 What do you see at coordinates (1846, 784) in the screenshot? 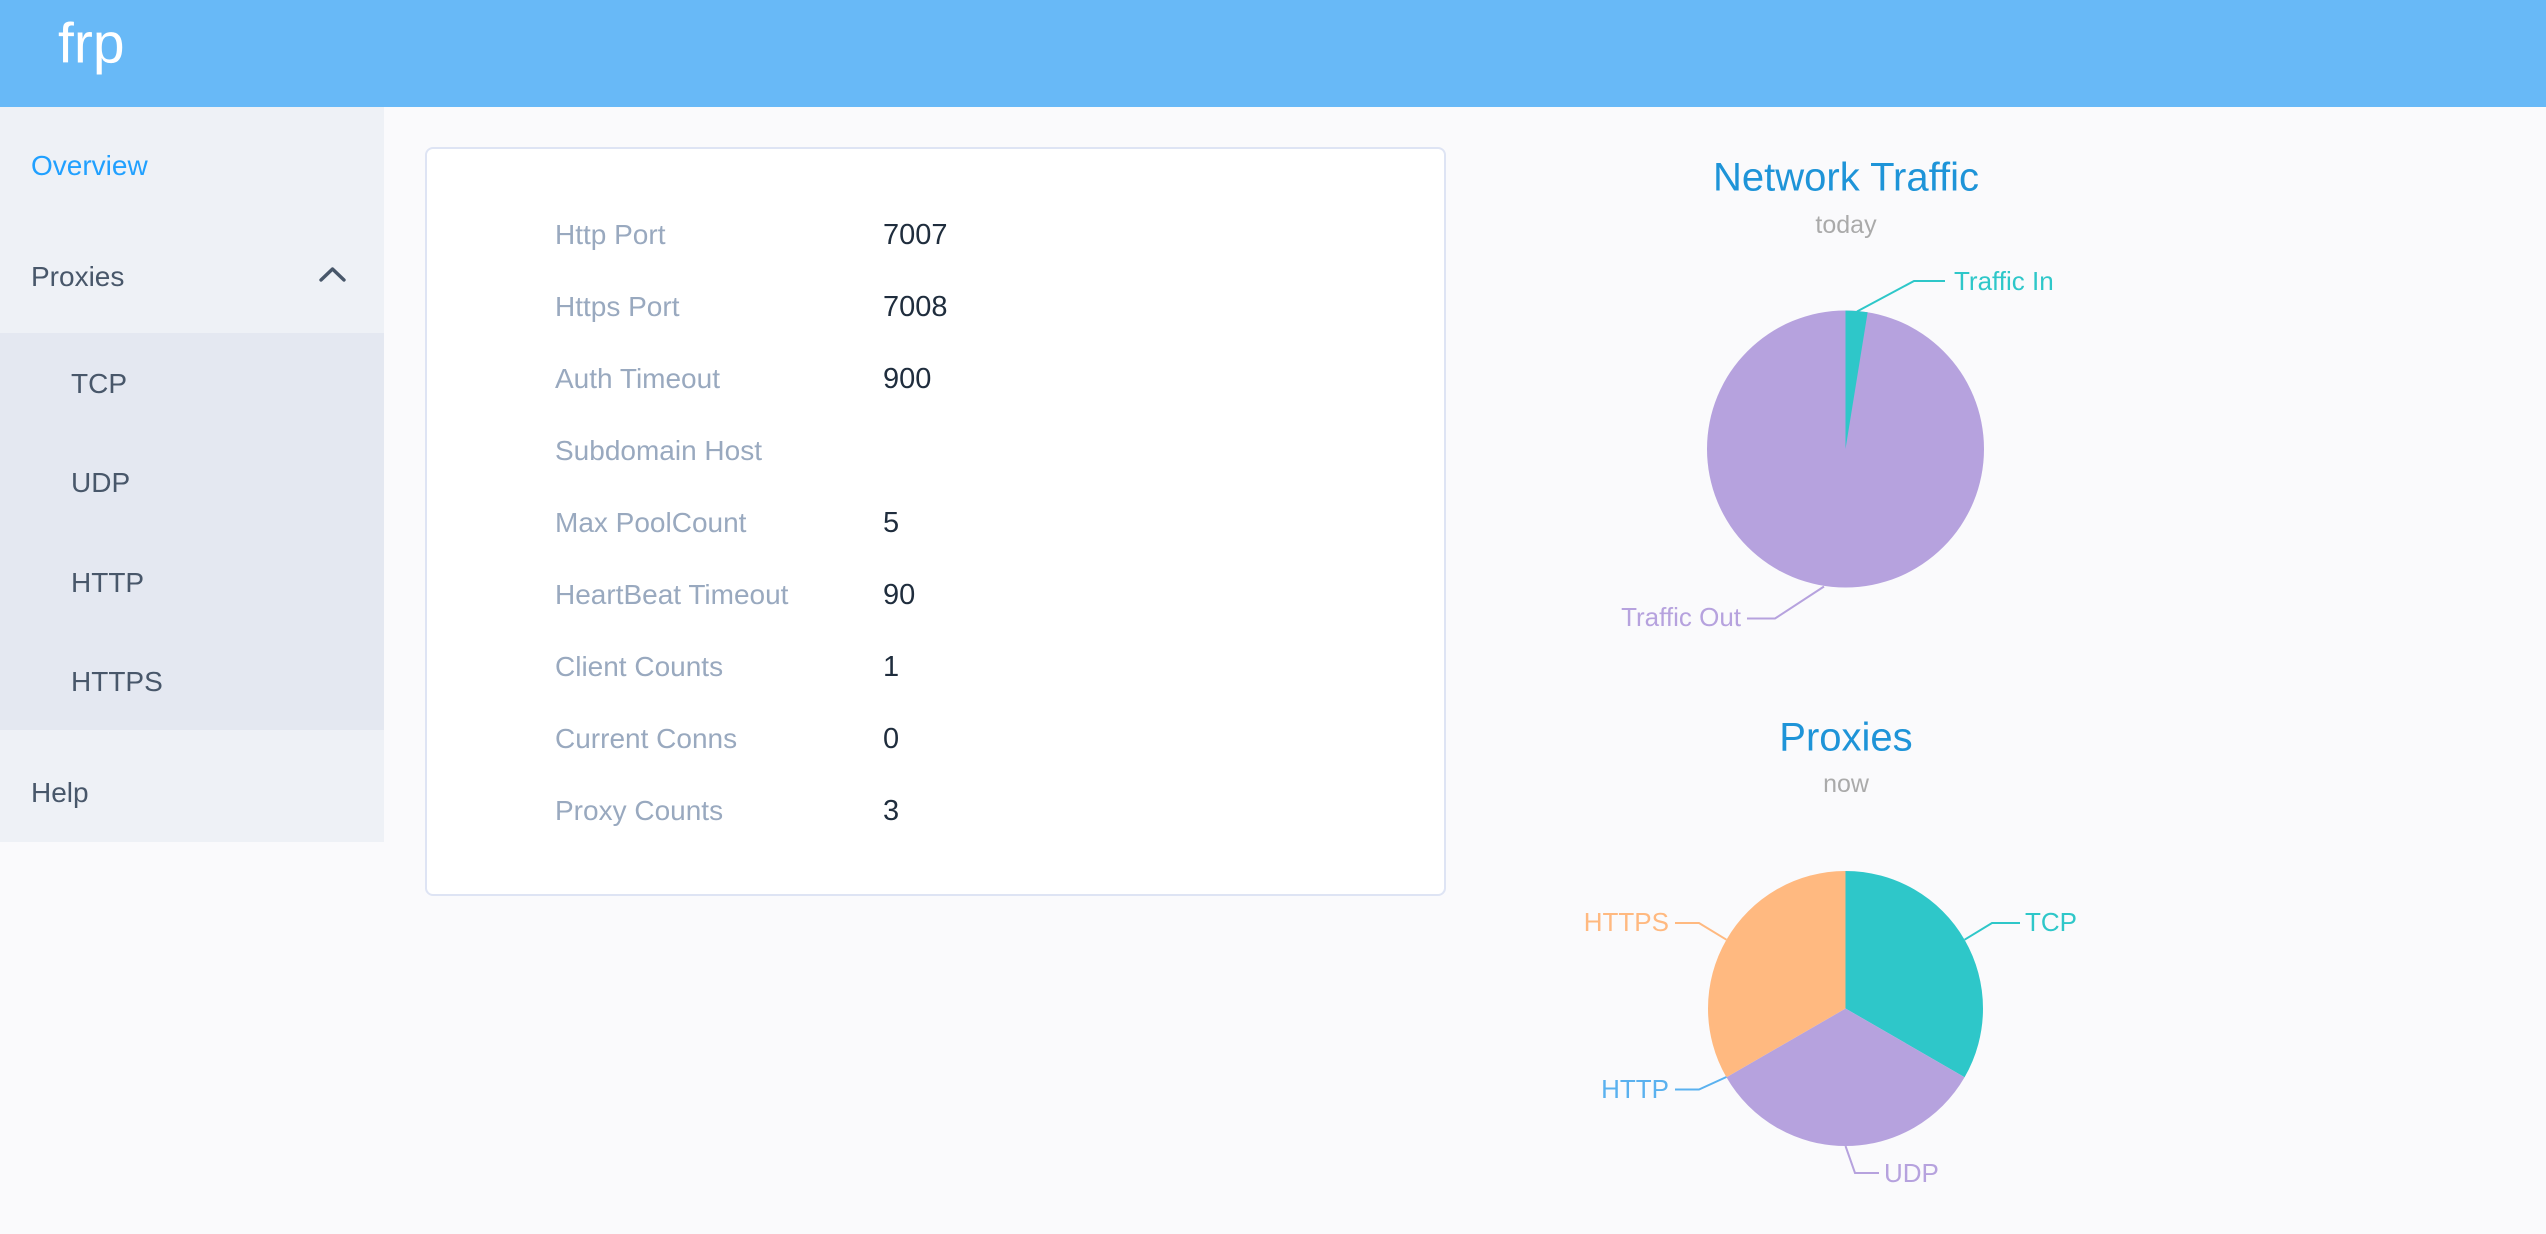
I see `svg-text: now` at bounding box center [1846, 784].